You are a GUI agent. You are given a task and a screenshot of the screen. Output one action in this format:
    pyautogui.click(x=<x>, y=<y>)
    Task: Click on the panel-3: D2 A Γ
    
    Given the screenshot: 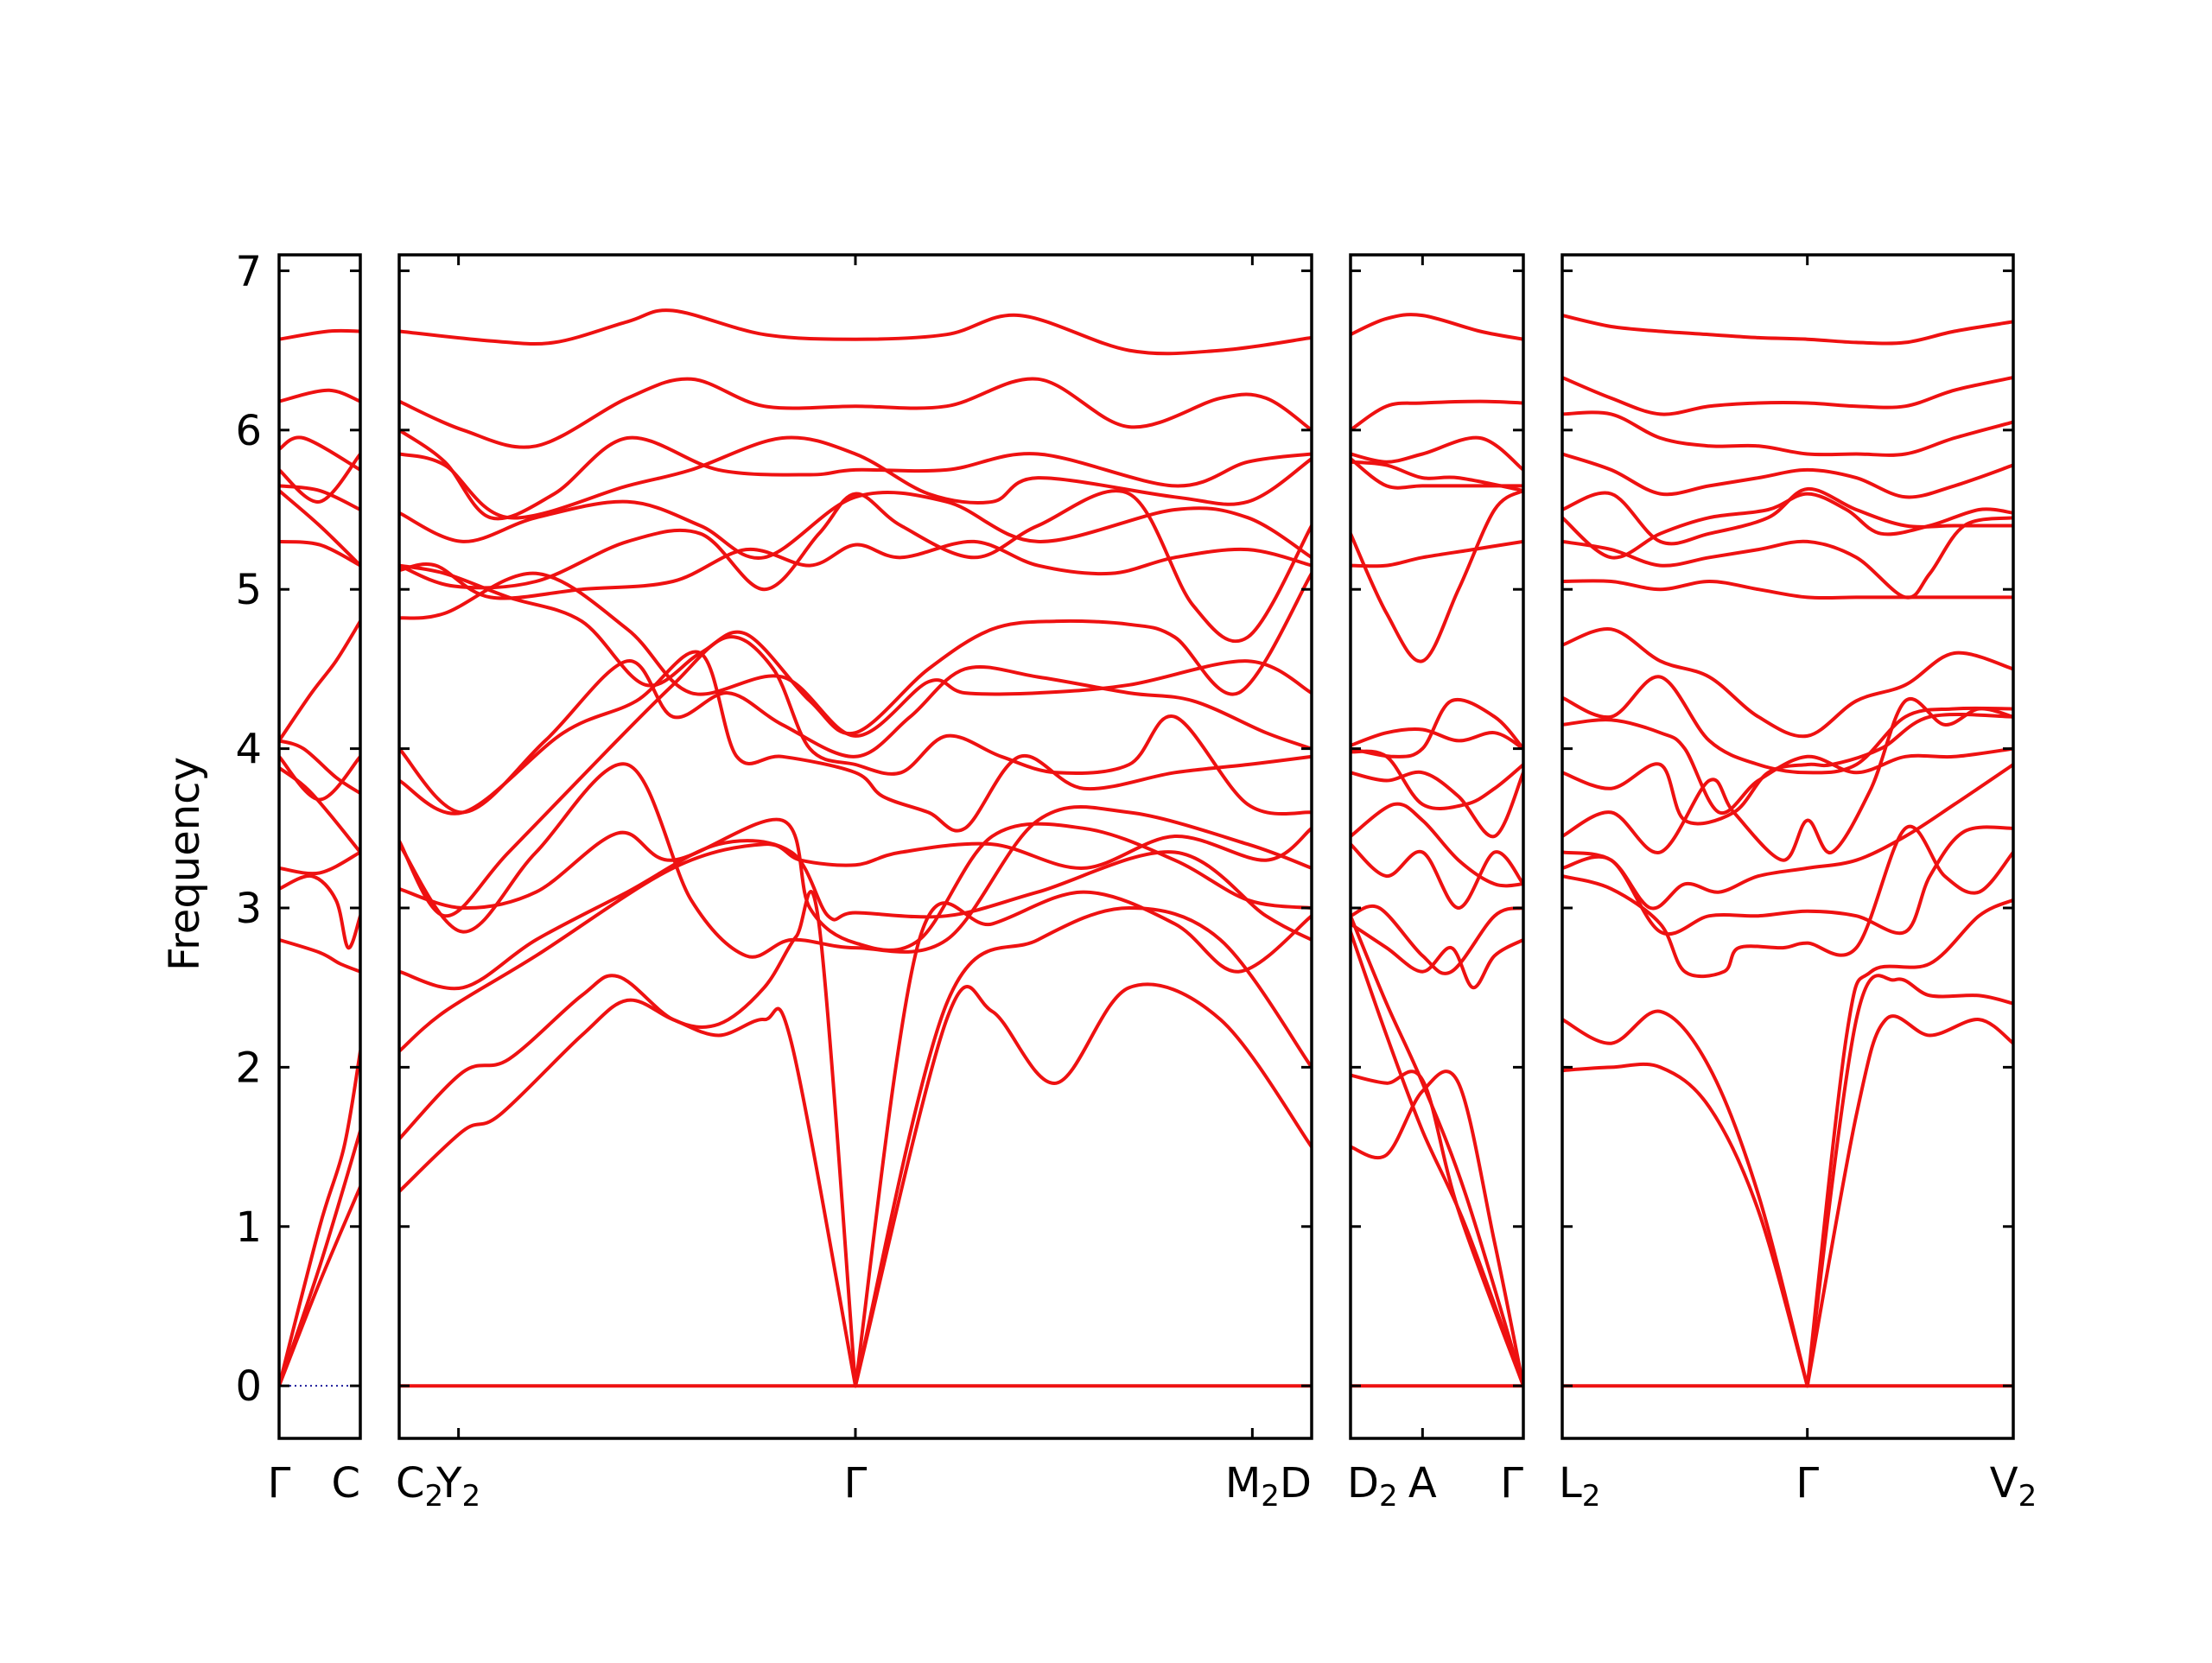 What is the action you would take?
    pyautogui.click(x=1436, y=884)
    